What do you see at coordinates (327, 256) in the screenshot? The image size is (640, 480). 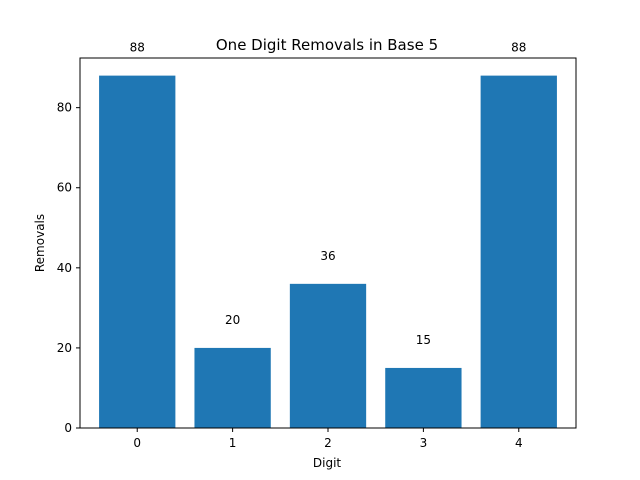 I see `data-label-digit-2: 36` at bounding box center [327, 256].